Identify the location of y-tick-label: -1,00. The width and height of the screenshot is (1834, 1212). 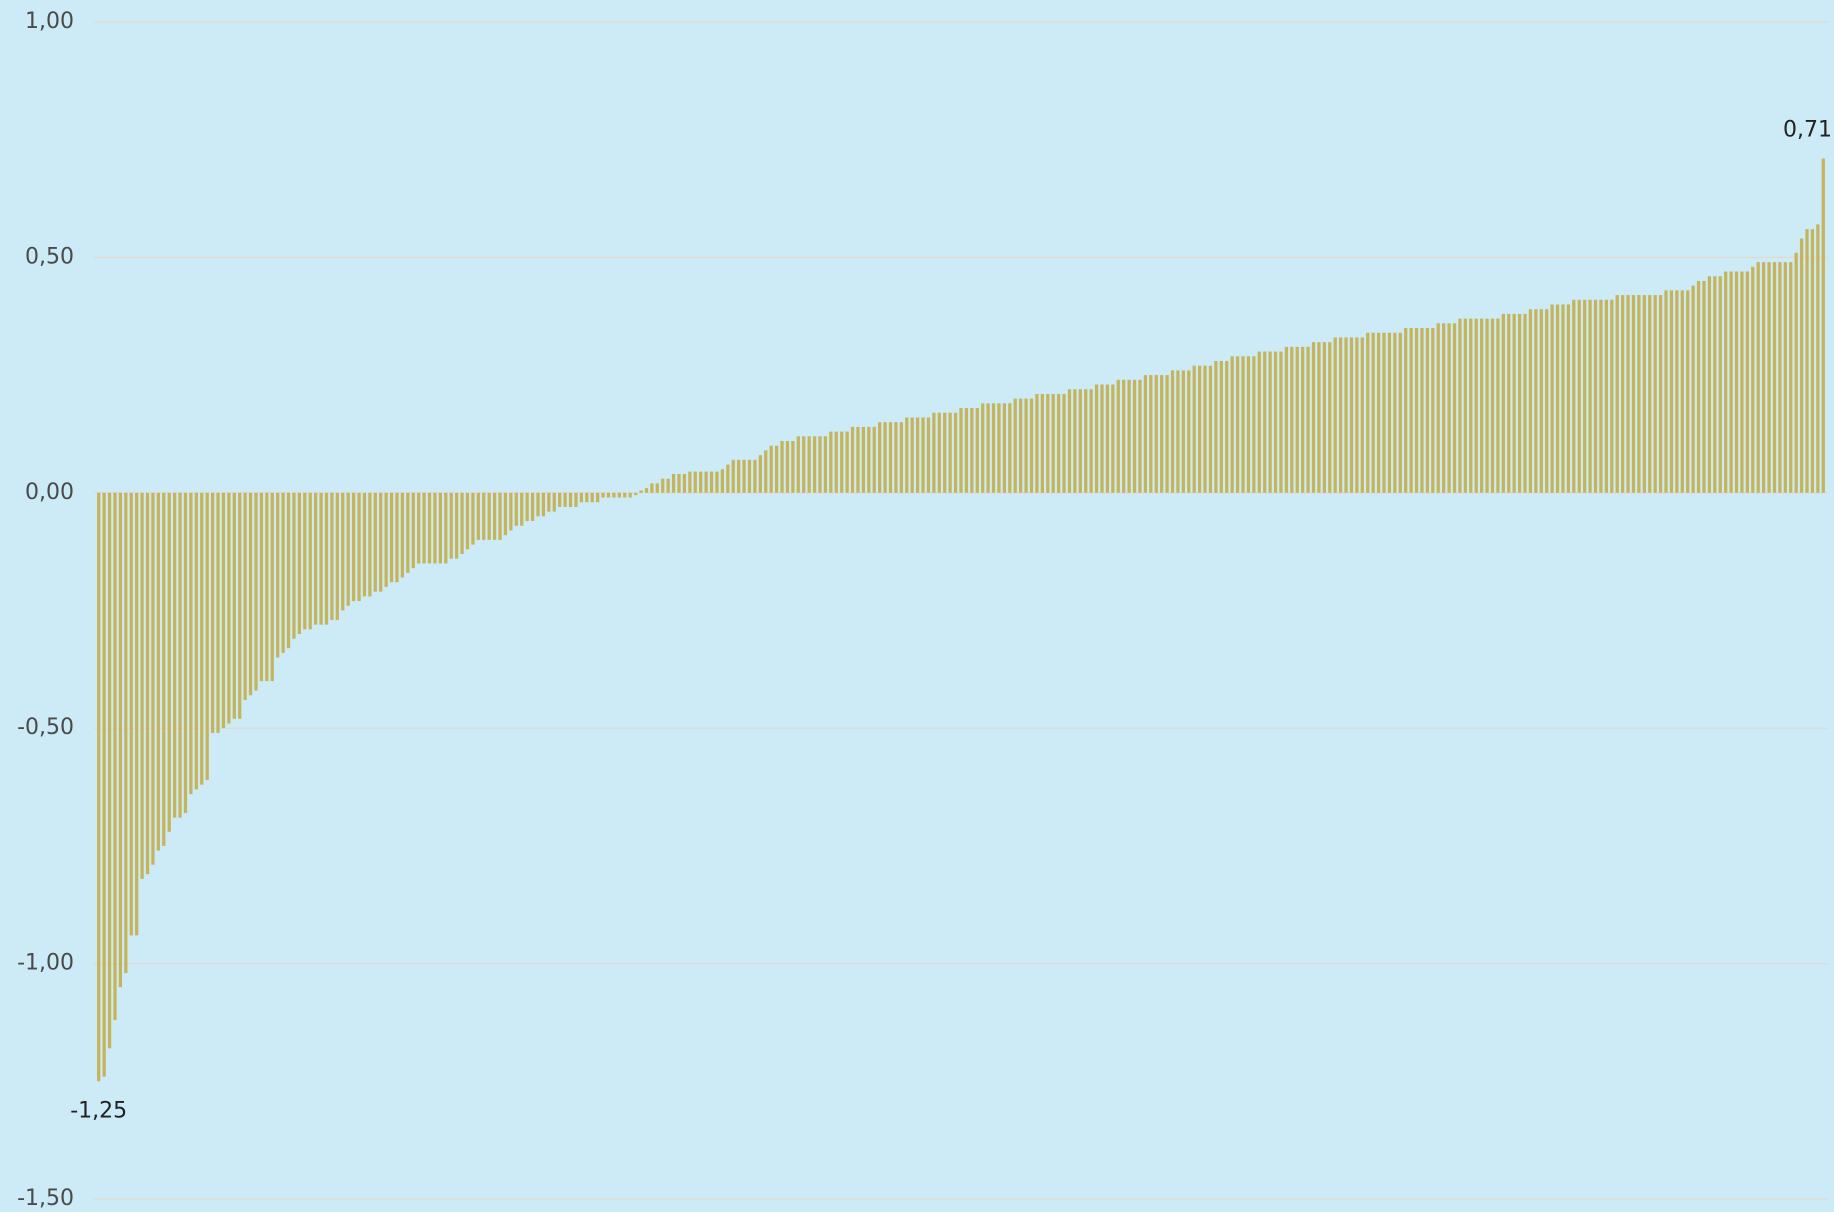
(45, 963).